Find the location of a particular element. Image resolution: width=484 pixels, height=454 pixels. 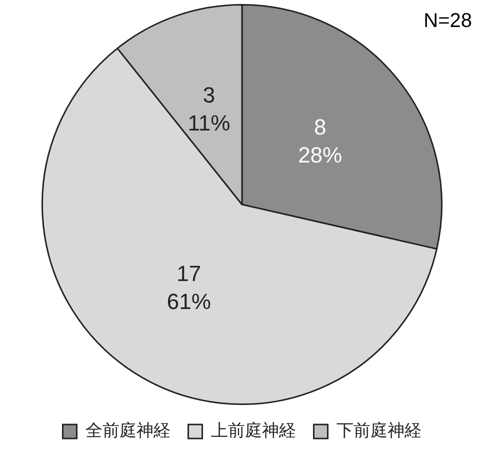

data-label: 8 28% is located at coordinates (320, 141).